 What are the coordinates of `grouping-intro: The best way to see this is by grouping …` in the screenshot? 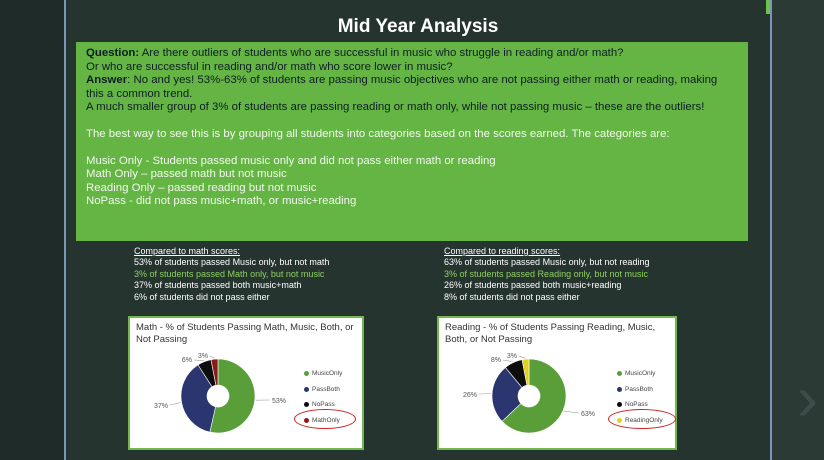 It's located at (378, 133).